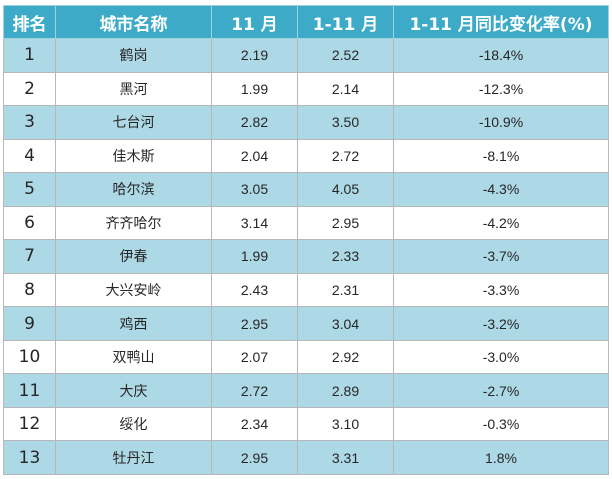 The image size is (612, 479). Describe the element at coordinates (501, 256) in the screenshot. I see `yoy-change-cell: -3.7%` at that location.